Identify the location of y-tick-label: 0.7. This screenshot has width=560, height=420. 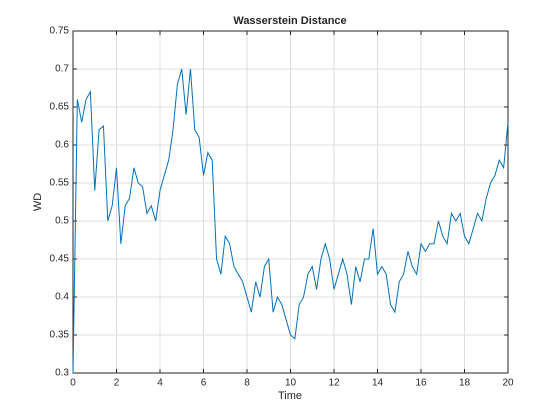
(62, 69).